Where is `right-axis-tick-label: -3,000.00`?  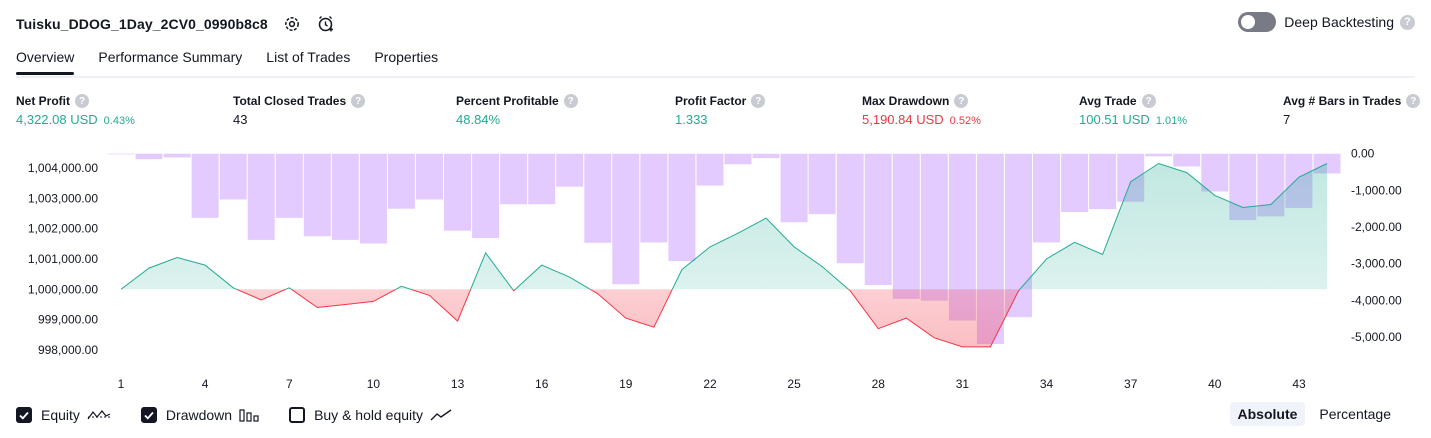
right-axis-tick-label: -3,000.00 is located at coordinates (1376, 264).